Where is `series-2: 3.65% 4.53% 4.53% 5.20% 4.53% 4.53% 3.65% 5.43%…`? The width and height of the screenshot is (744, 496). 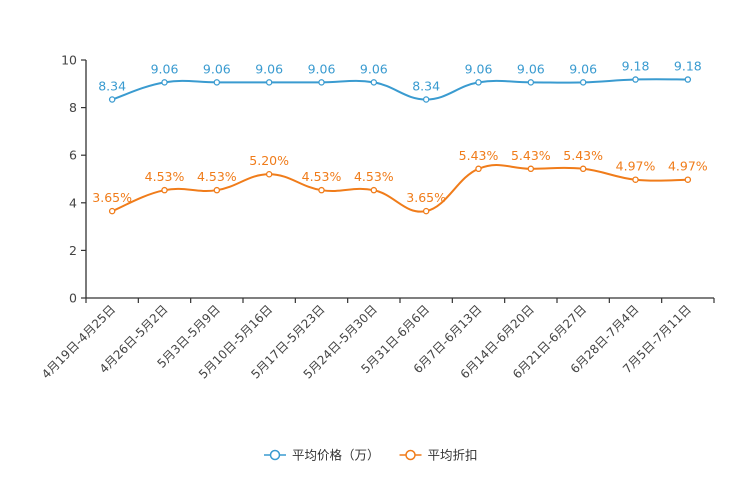 series-2: 3.65% 4.53% 4.53% 5.20% 4.53% 4.53% 3.65% 5.43%… is located at coordinates (400, 181).